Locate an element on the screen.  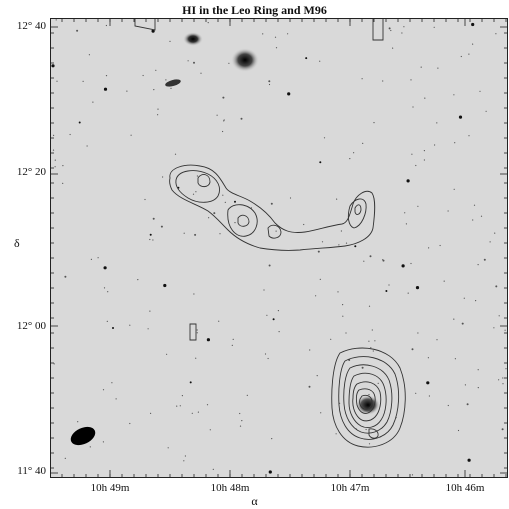
y-tick-label-1140: 11° 40 is located at coordinates (31, 471).